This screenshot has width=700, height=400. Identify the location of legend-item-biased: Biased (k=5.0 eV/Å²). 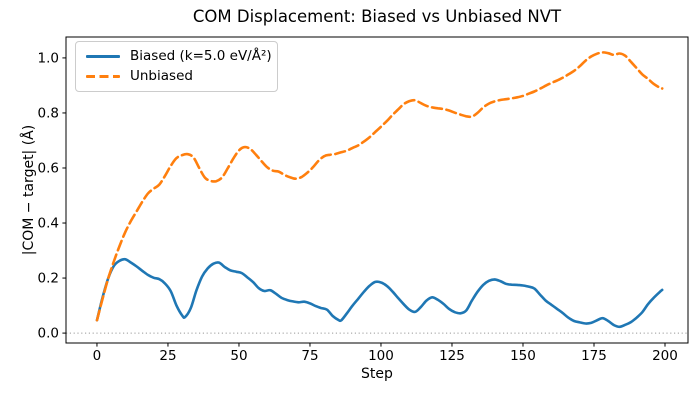
(176, 56).